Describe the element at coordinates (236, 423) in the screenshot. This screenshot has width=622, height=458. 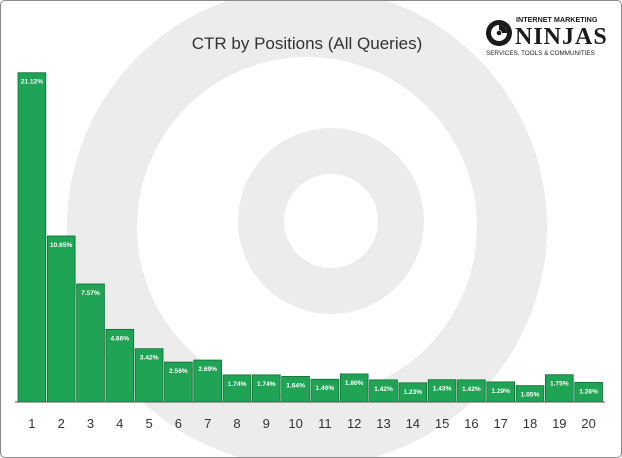
I see `x-tick-label: 8` at that location.